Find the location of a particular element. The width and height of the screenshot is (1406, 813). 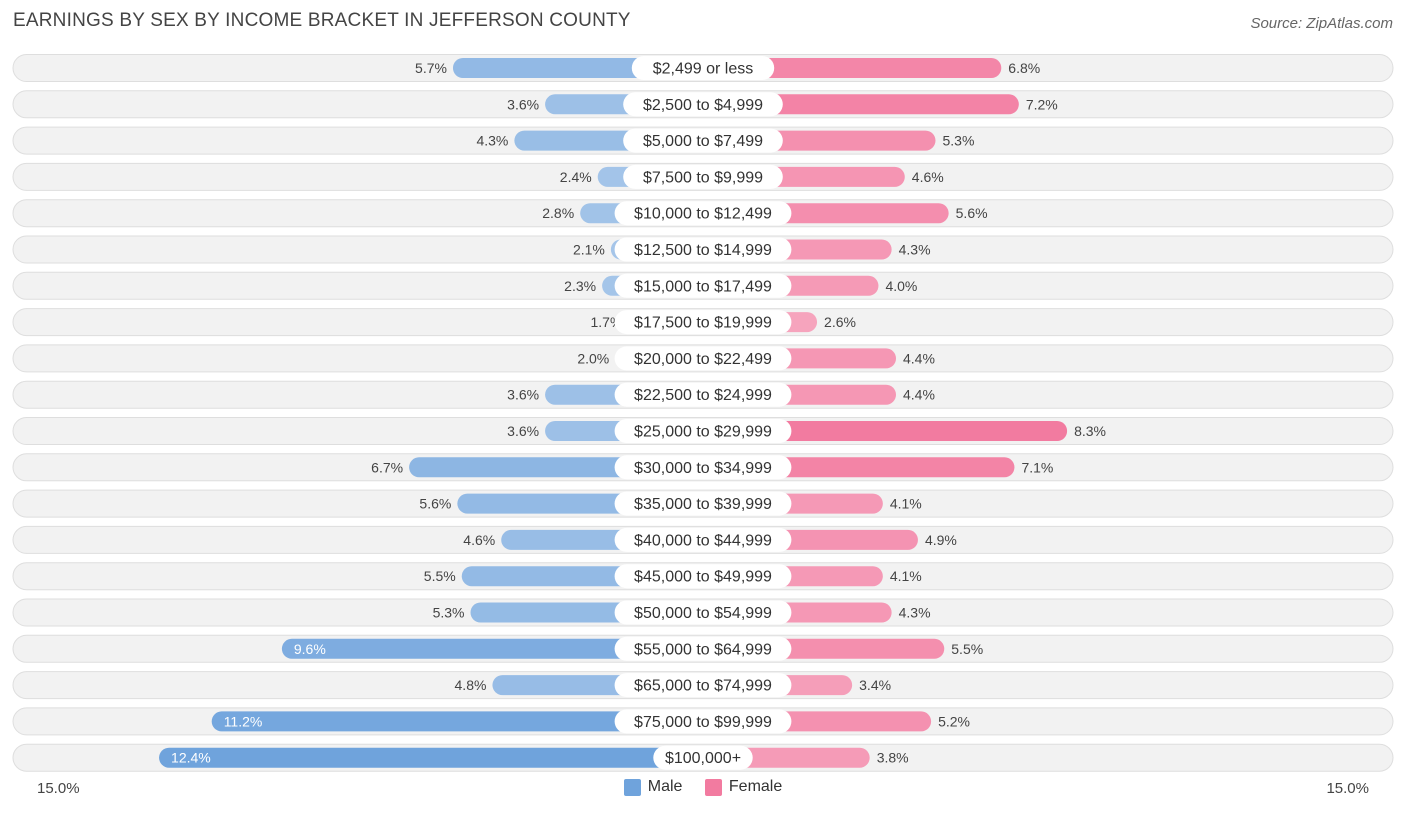

value-label-female: 7.2% is located at coordinates (1042, 104).